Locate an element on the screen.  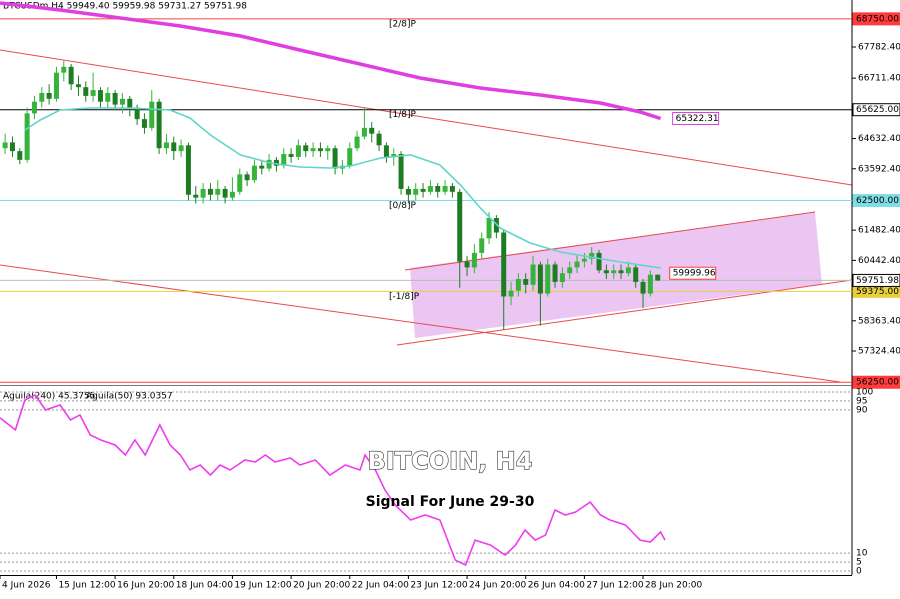
y-tick-label: 64632.40 is located at coordinates (879, 139).